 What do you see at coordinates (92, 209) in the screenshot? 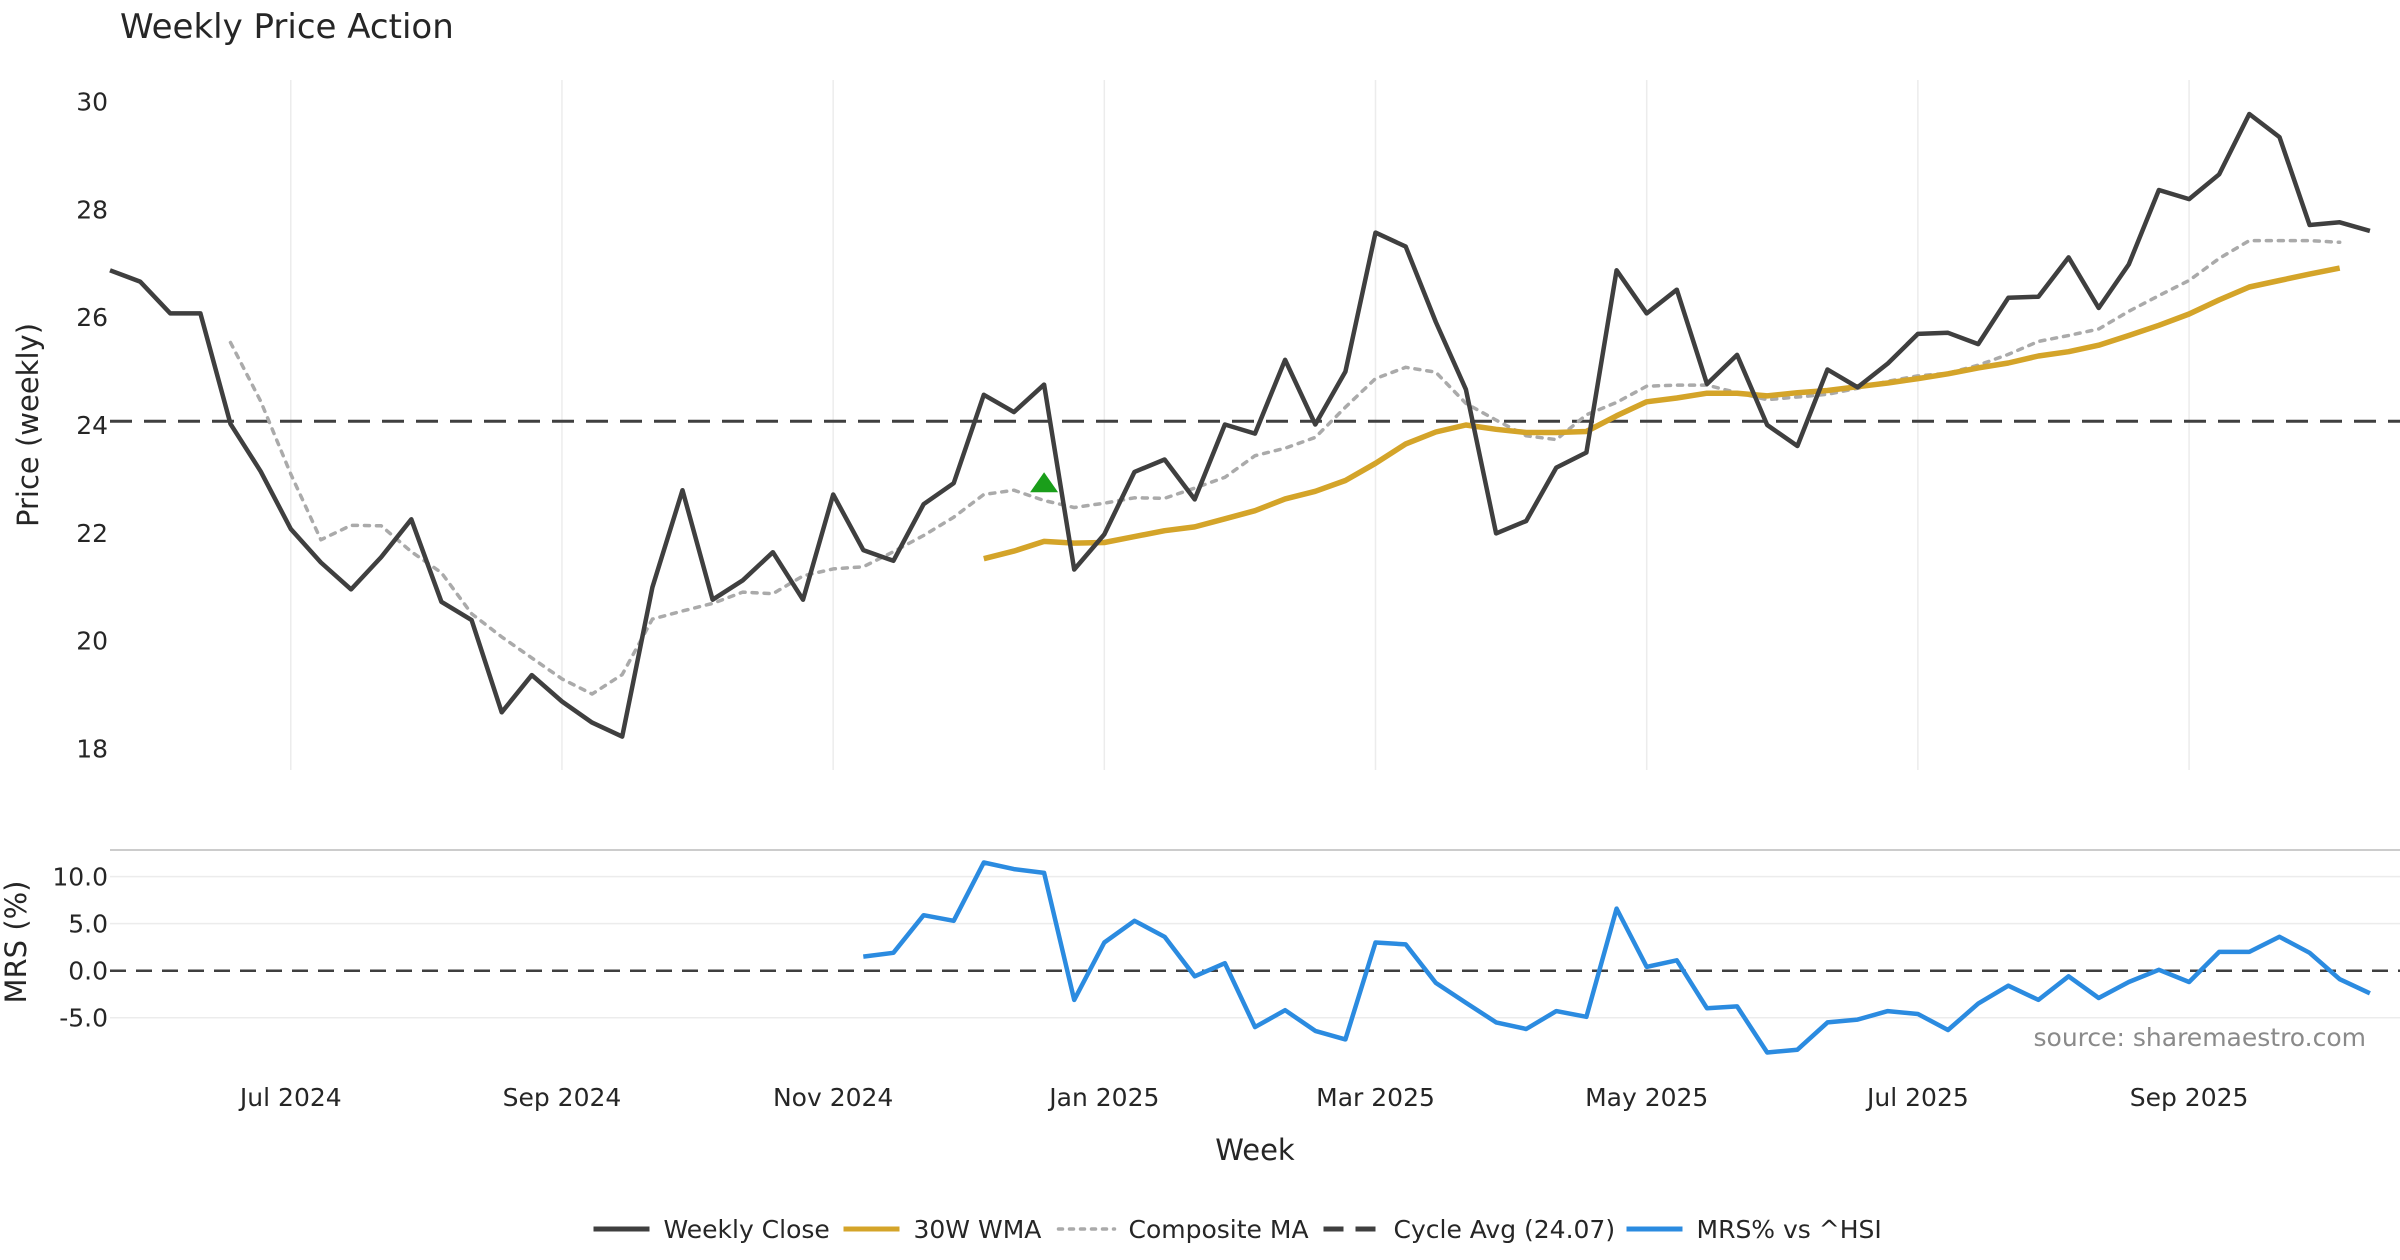
I see `price-y-tick-label: 28` at bounding box center [92, 209].